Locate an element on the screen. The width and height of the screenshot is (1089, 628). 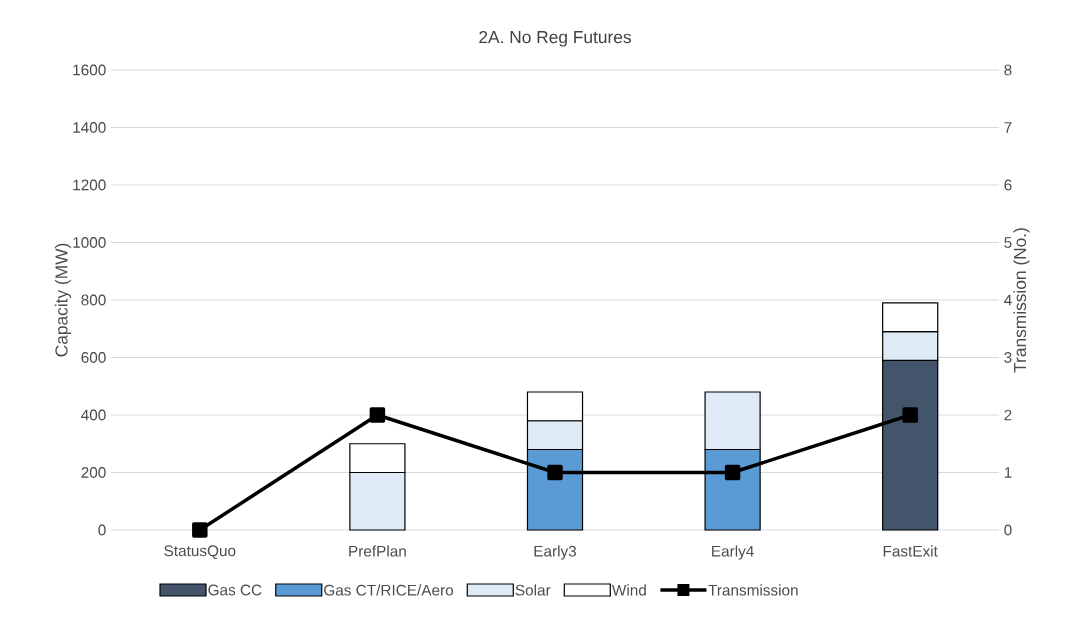
y-axis-title: Capacity (MW) is located at coordinates (63, 300).